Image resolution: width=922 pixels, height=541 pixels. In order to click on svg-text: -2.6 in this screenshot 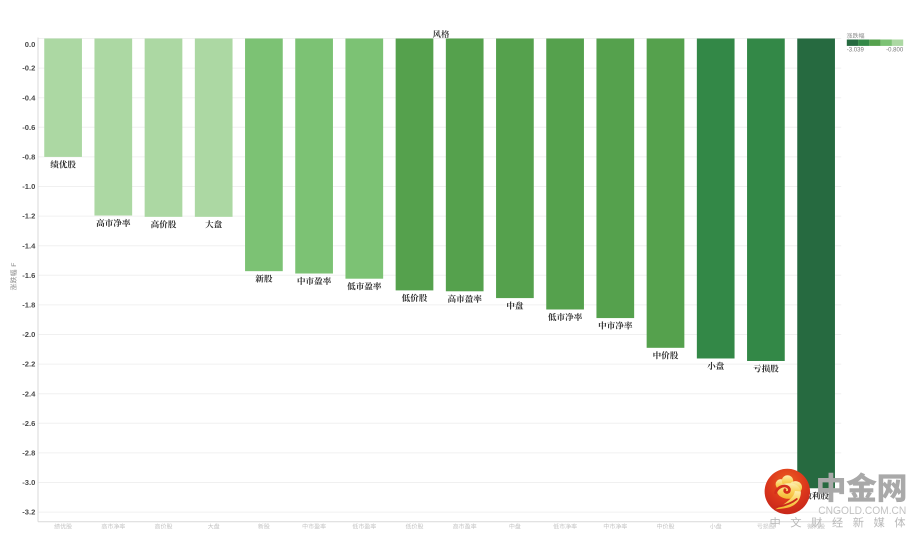, I will do `click(28, 423)`.